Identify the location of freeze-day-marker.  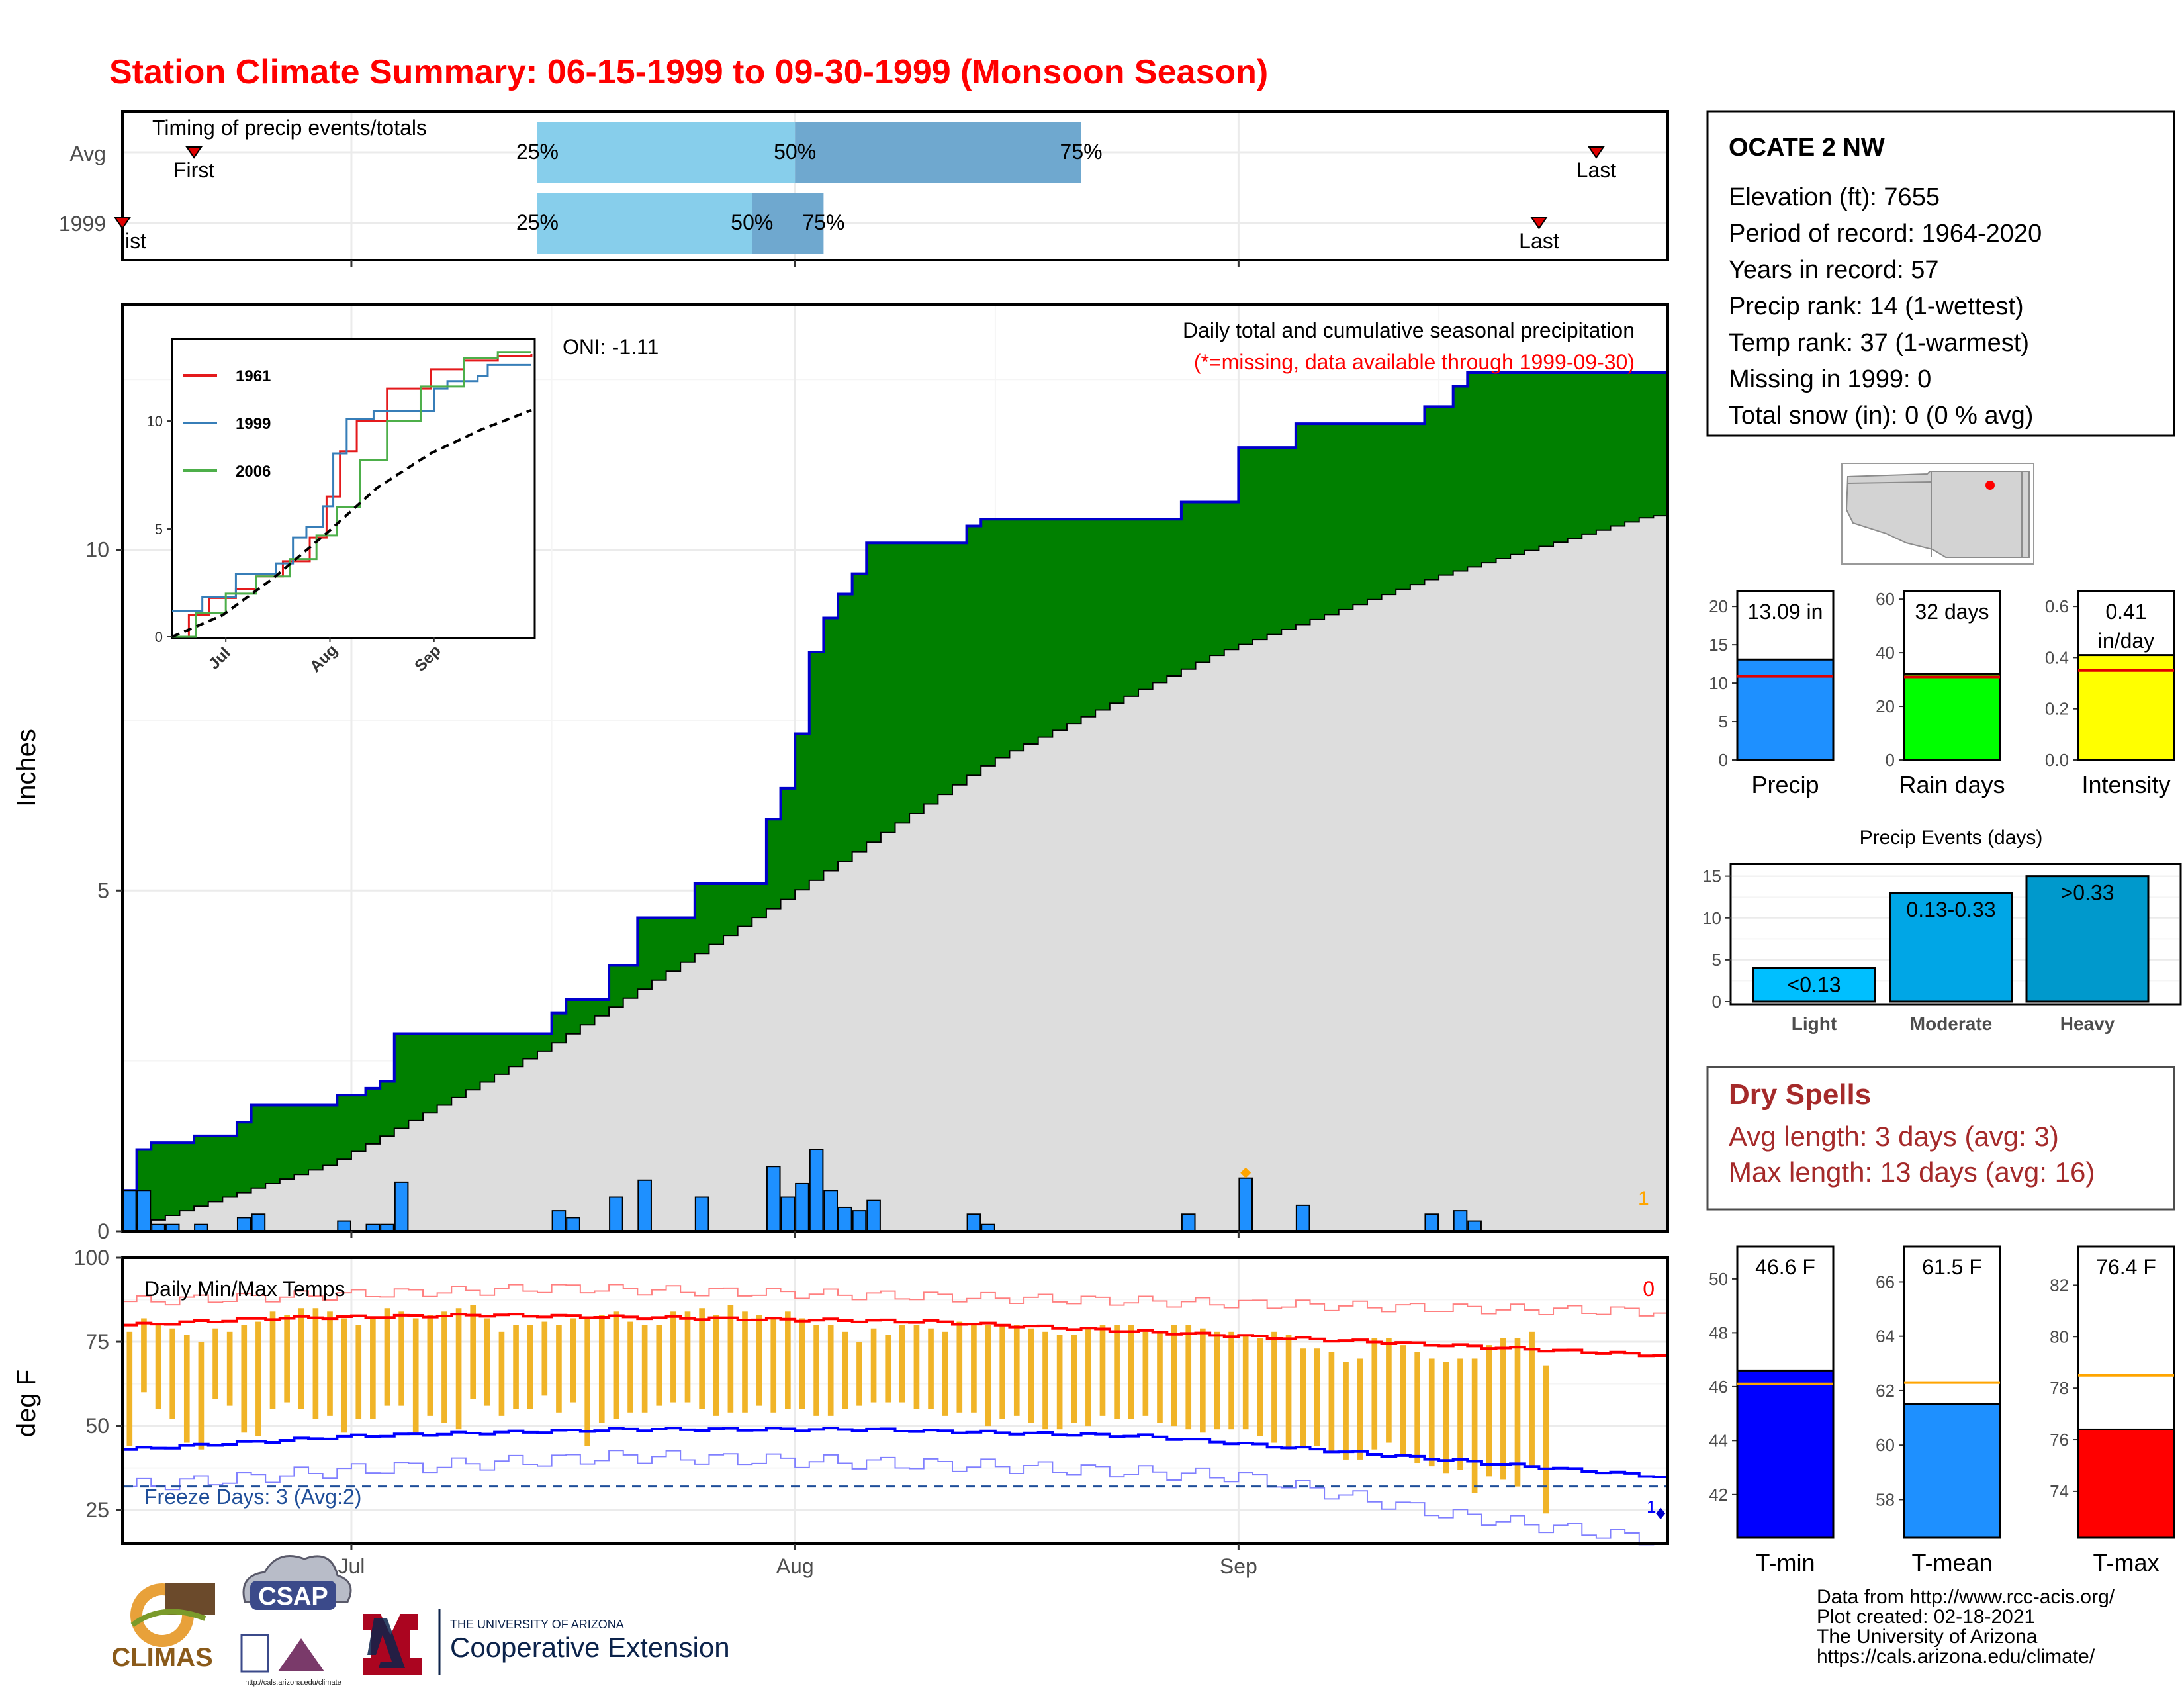
(1661, 1513).